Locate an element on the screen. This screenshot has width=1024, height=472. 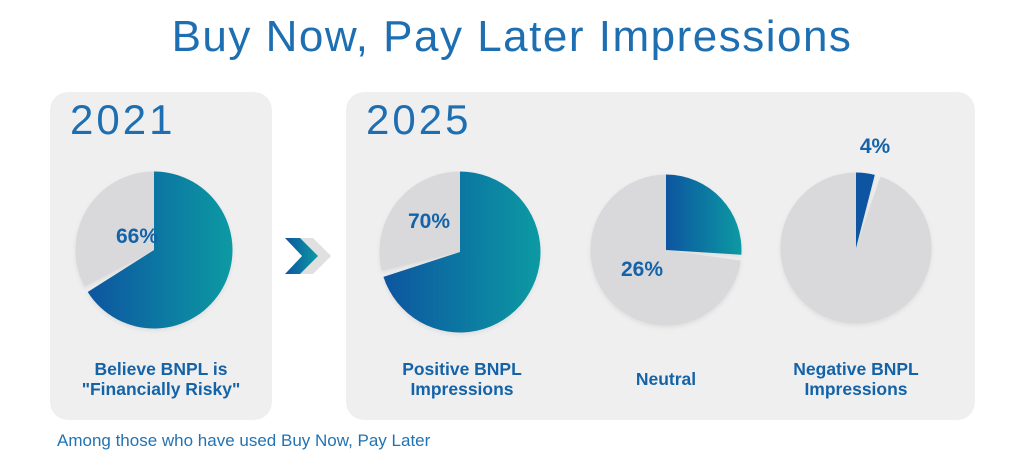
value-label: 70% is located at coordinates (429, 221).